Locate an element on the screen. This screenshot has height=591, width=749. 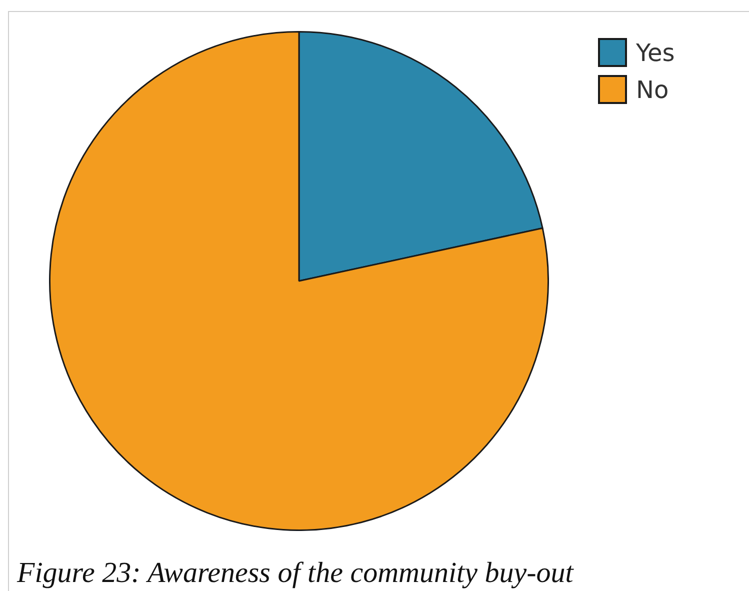
caption: Figure 23: Awareness of the community buy-out is located at coordinates (295, 573).